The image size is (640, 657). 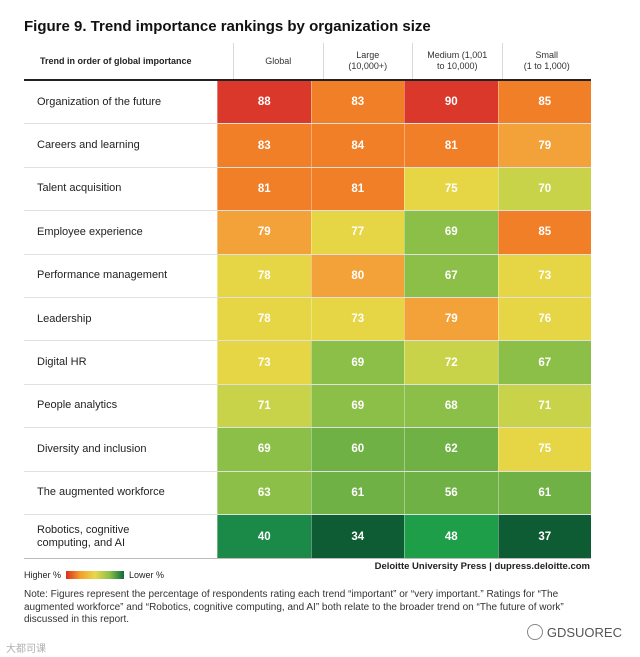 I want to click on heatmap-cell-large: 60, so click(x=357, y=449).